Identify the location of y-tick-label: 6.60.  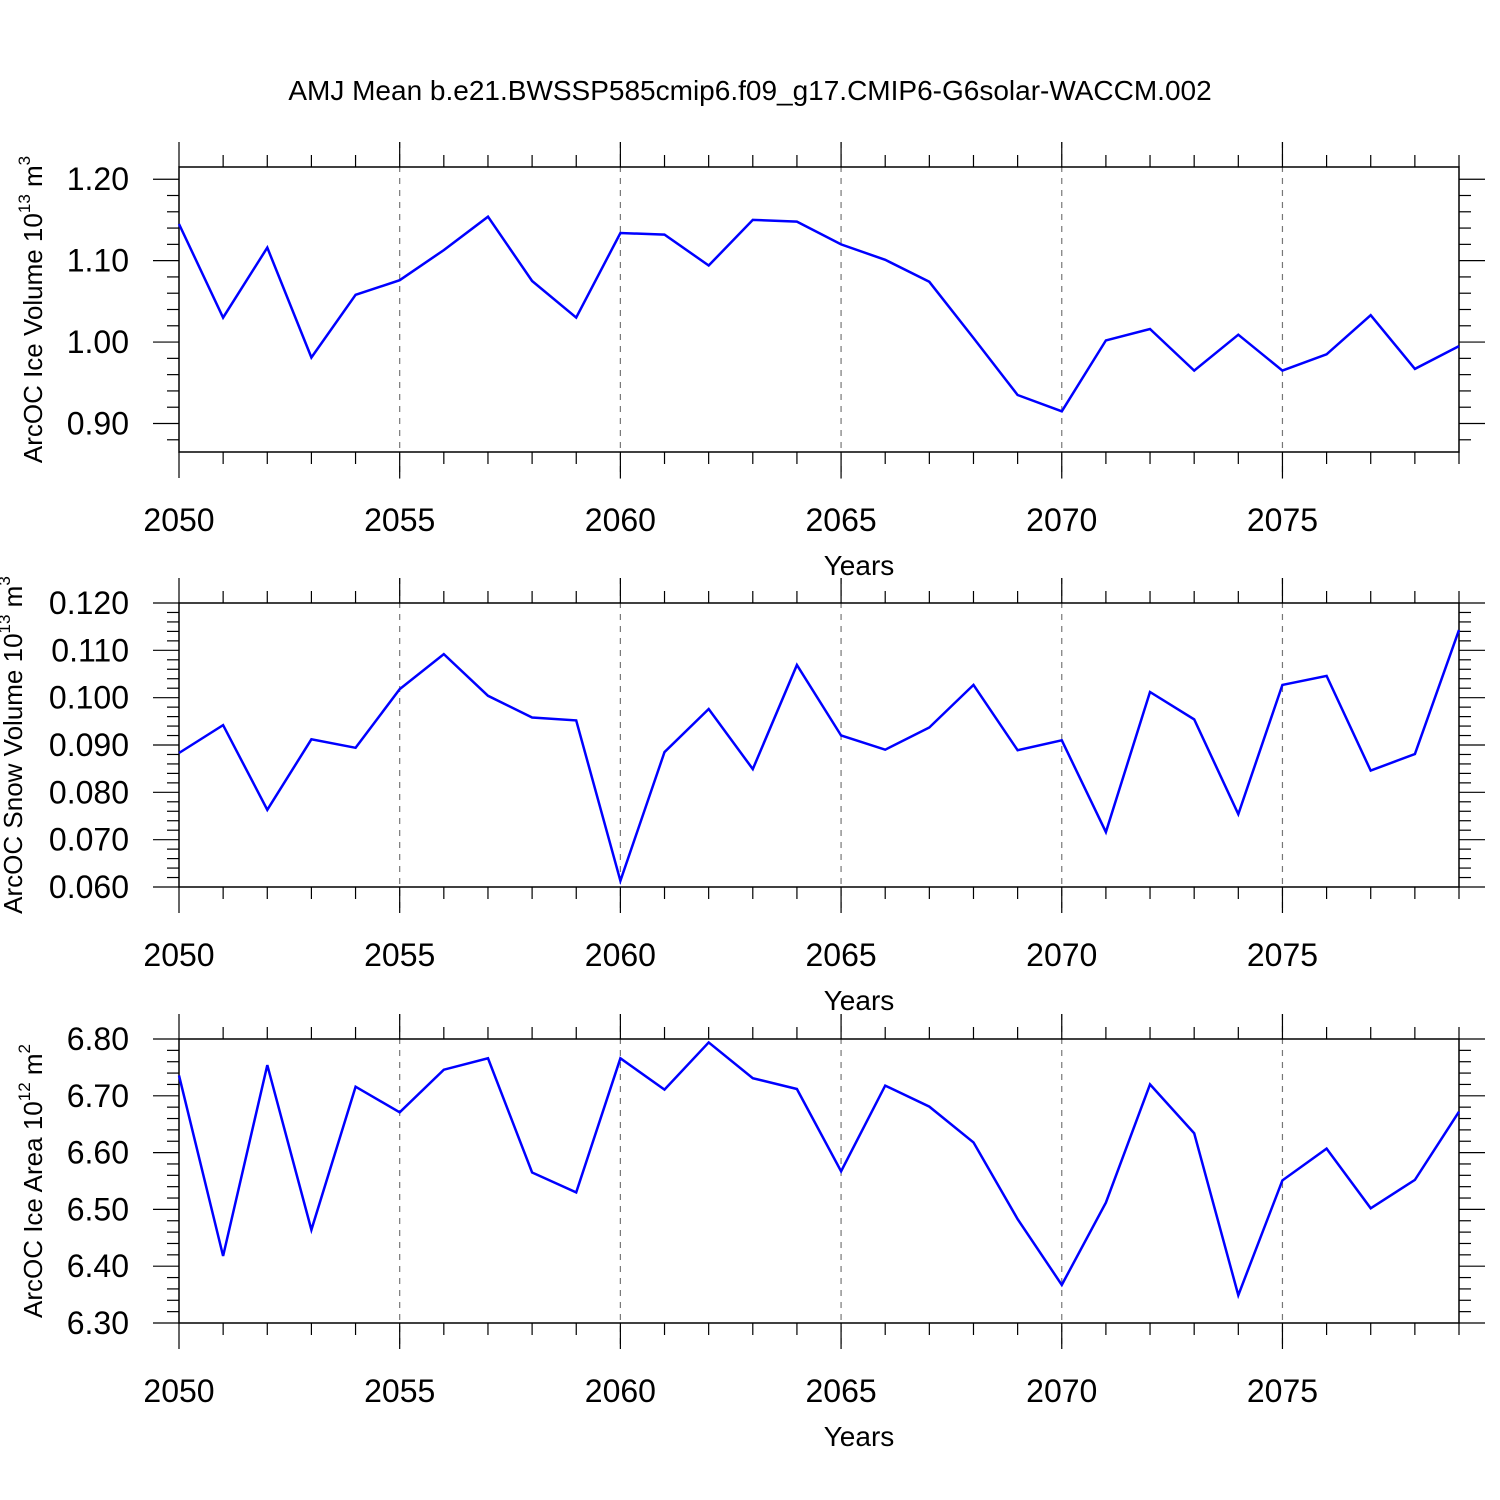
(98, 1153).